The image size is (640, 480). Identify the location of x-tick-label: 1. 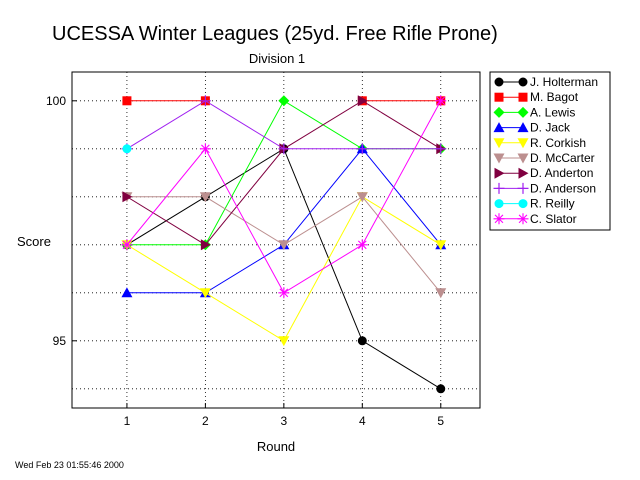
(127, 421).